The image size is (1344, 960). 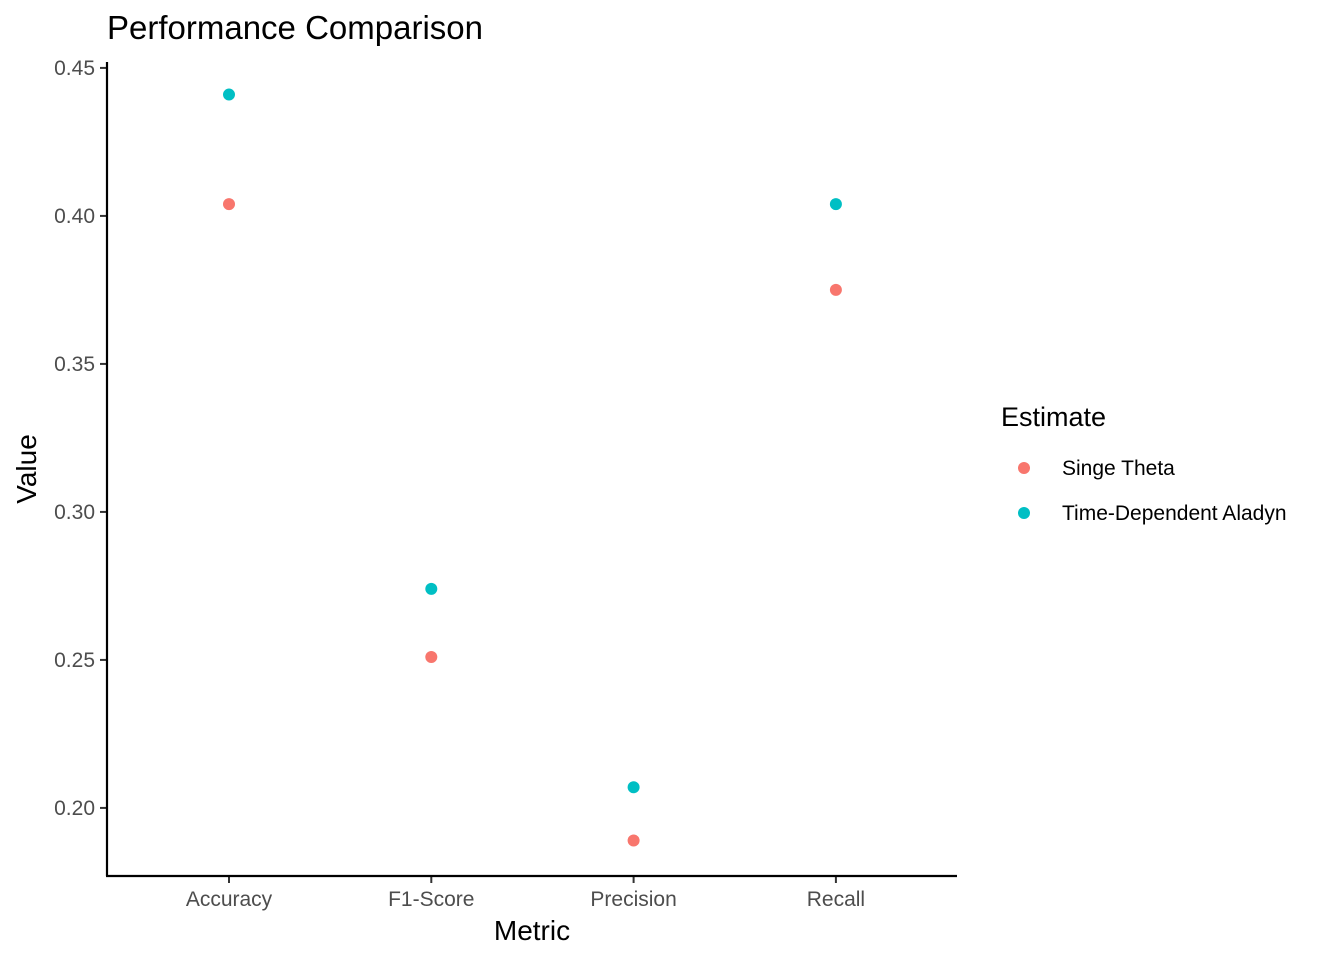 What do you see at coordinates (80, 438) in the screenshot?
I see `y-axis: 0.20 0.25 0.30 0.35 0.40 0.45` at bounding box center [80, 438].